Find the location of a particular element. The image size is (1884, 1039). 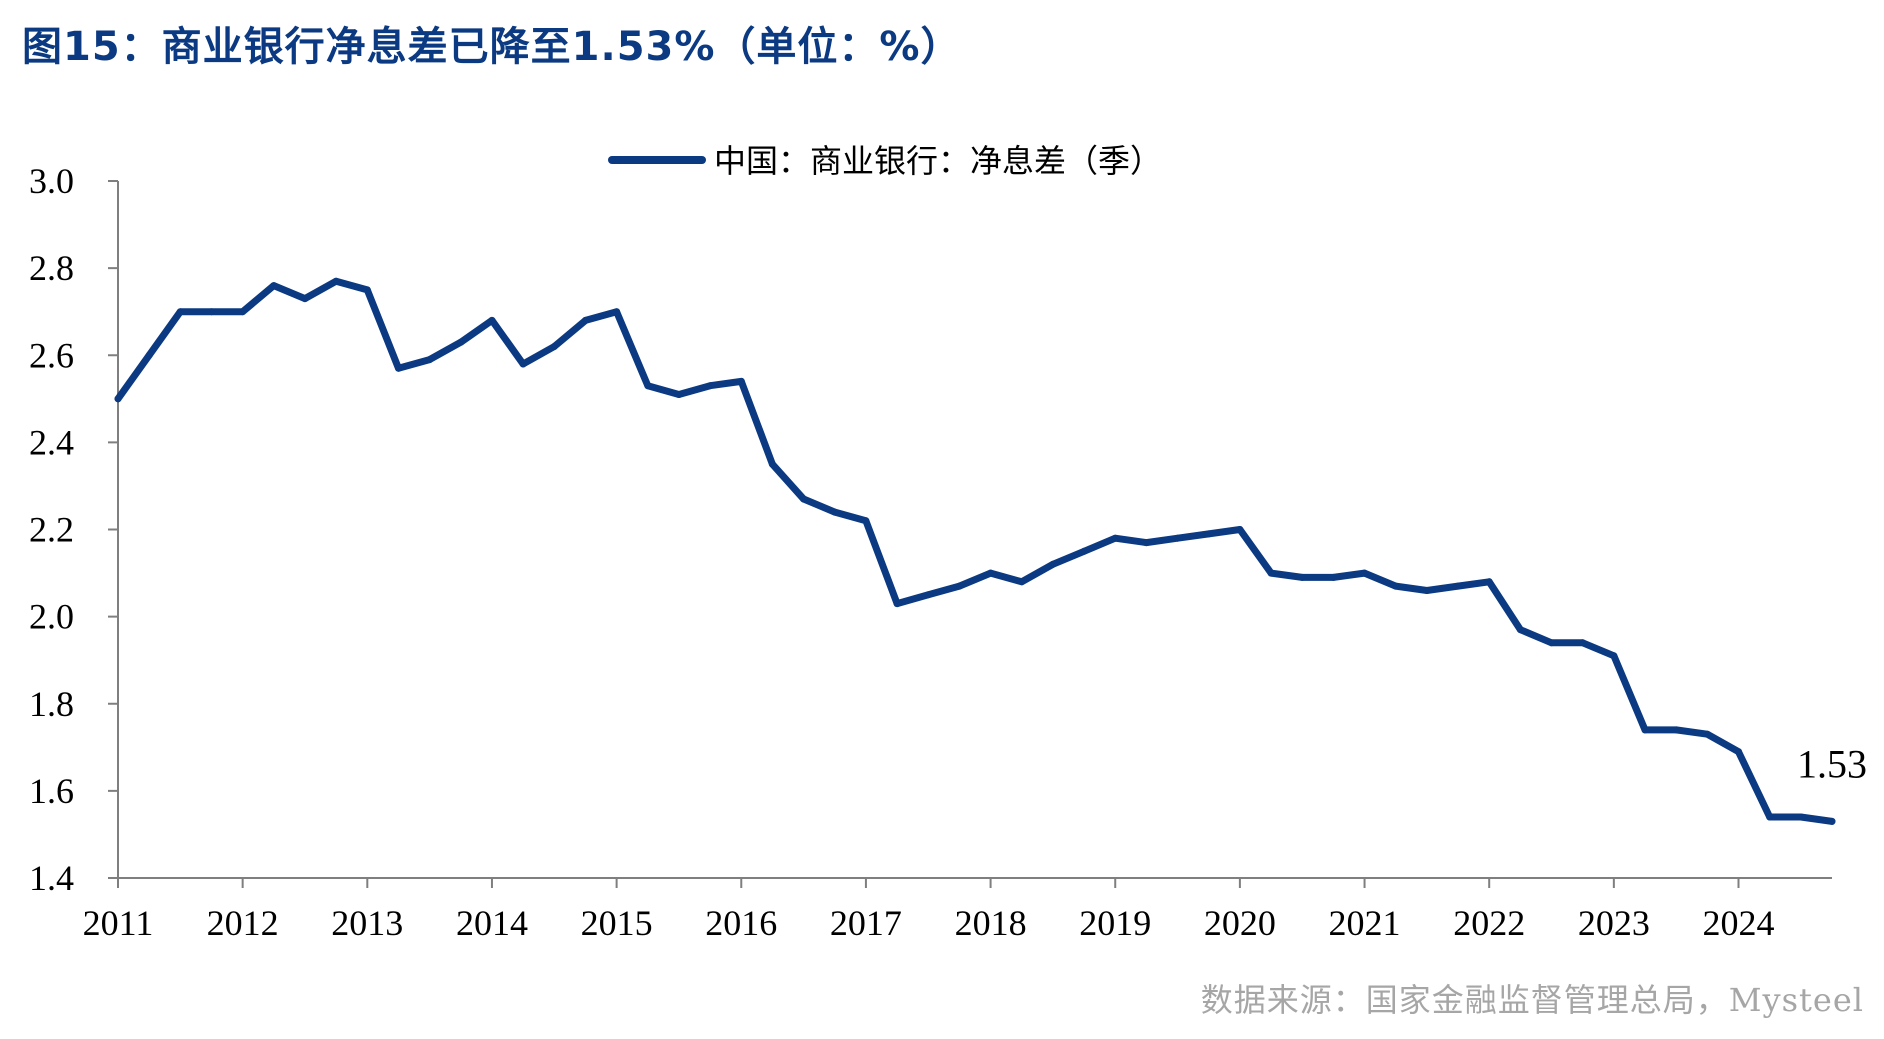

chart-title: 图15：商业银行净息差已降至1.53%（单位：%） is located at coordinates (492, 47).